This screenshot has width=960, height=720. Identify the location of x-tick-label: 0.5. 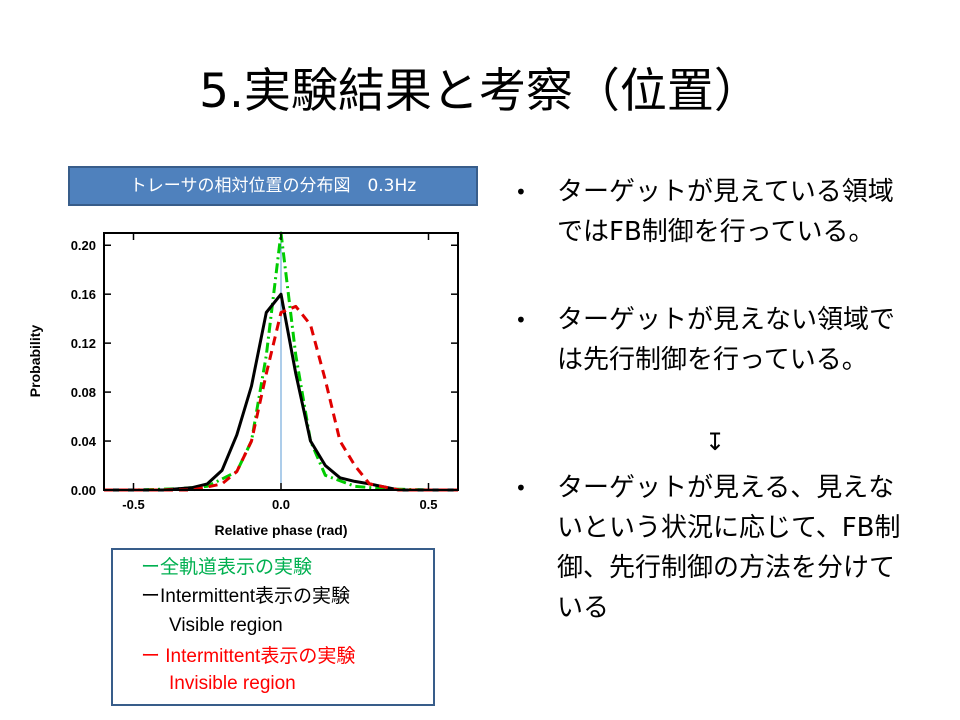
(428, 504).